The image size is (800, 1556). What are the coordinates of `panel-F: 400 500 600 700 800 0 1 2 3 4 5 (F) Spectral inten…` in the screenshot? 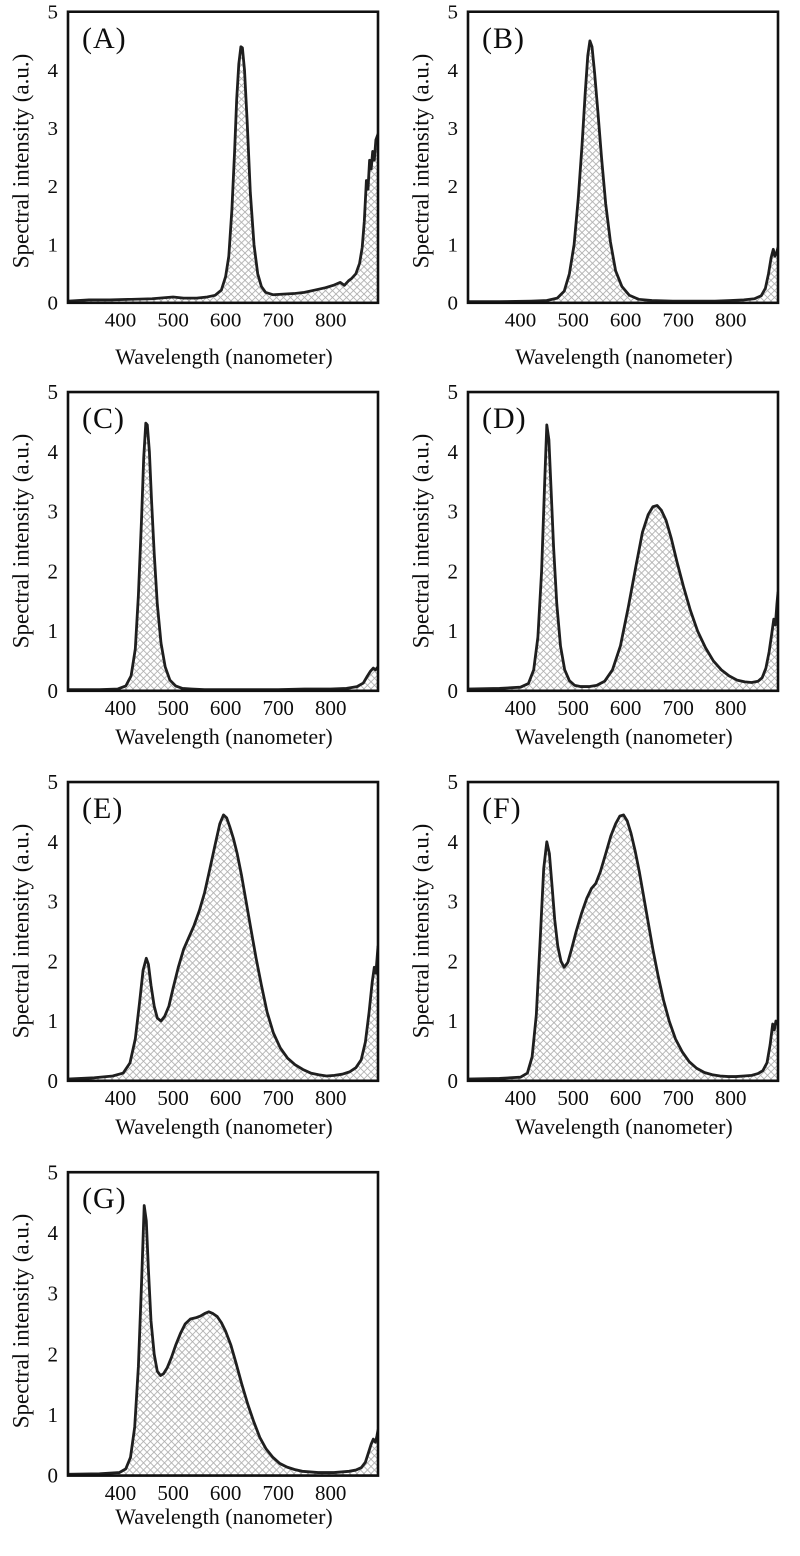 It's located at (600, 965).